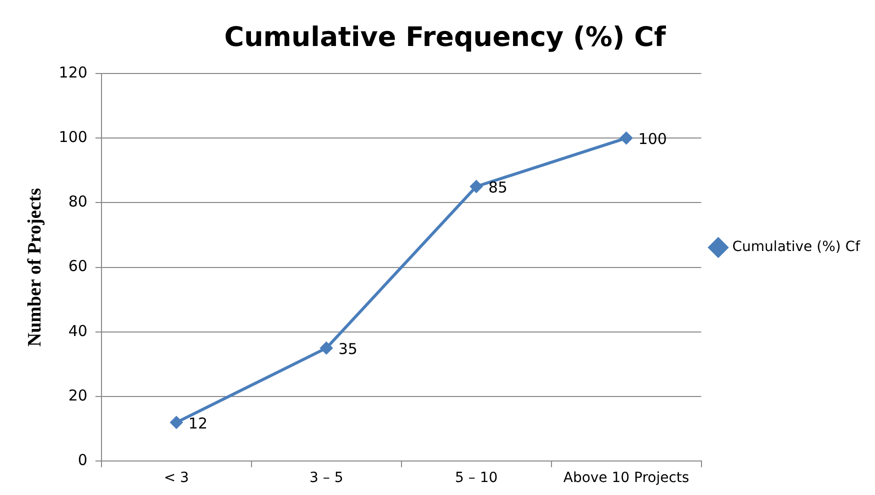 The height and width of the screenshot is (495, 875). What do you see at coordinates (626, 478) in the screenshot?
I see `x-tick-label: Above 10 Projects` at bounding box center [626, 478].